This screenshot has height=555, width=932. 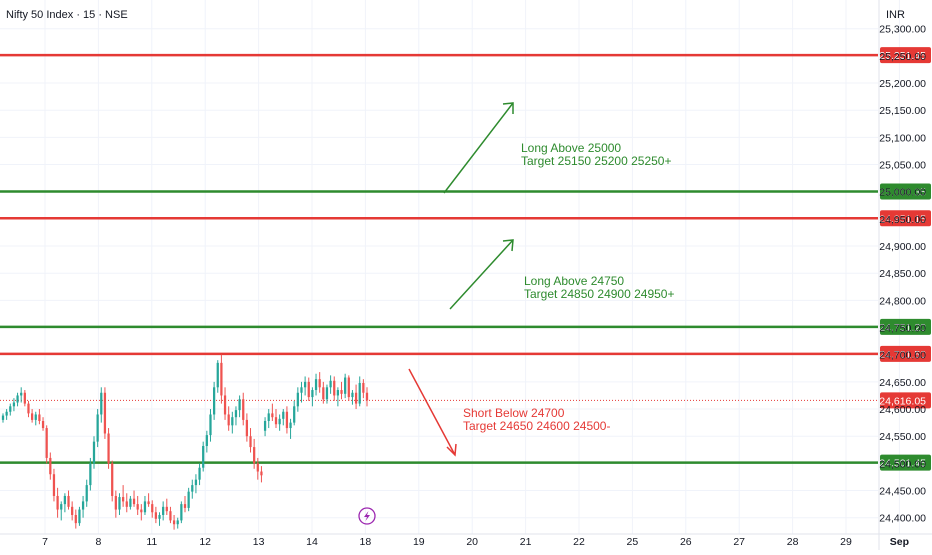 What do you see at coordinates (902, 138) in the screenshot?
I see `y-tick-label: 25,100.00` at bounding box center [902, 138].